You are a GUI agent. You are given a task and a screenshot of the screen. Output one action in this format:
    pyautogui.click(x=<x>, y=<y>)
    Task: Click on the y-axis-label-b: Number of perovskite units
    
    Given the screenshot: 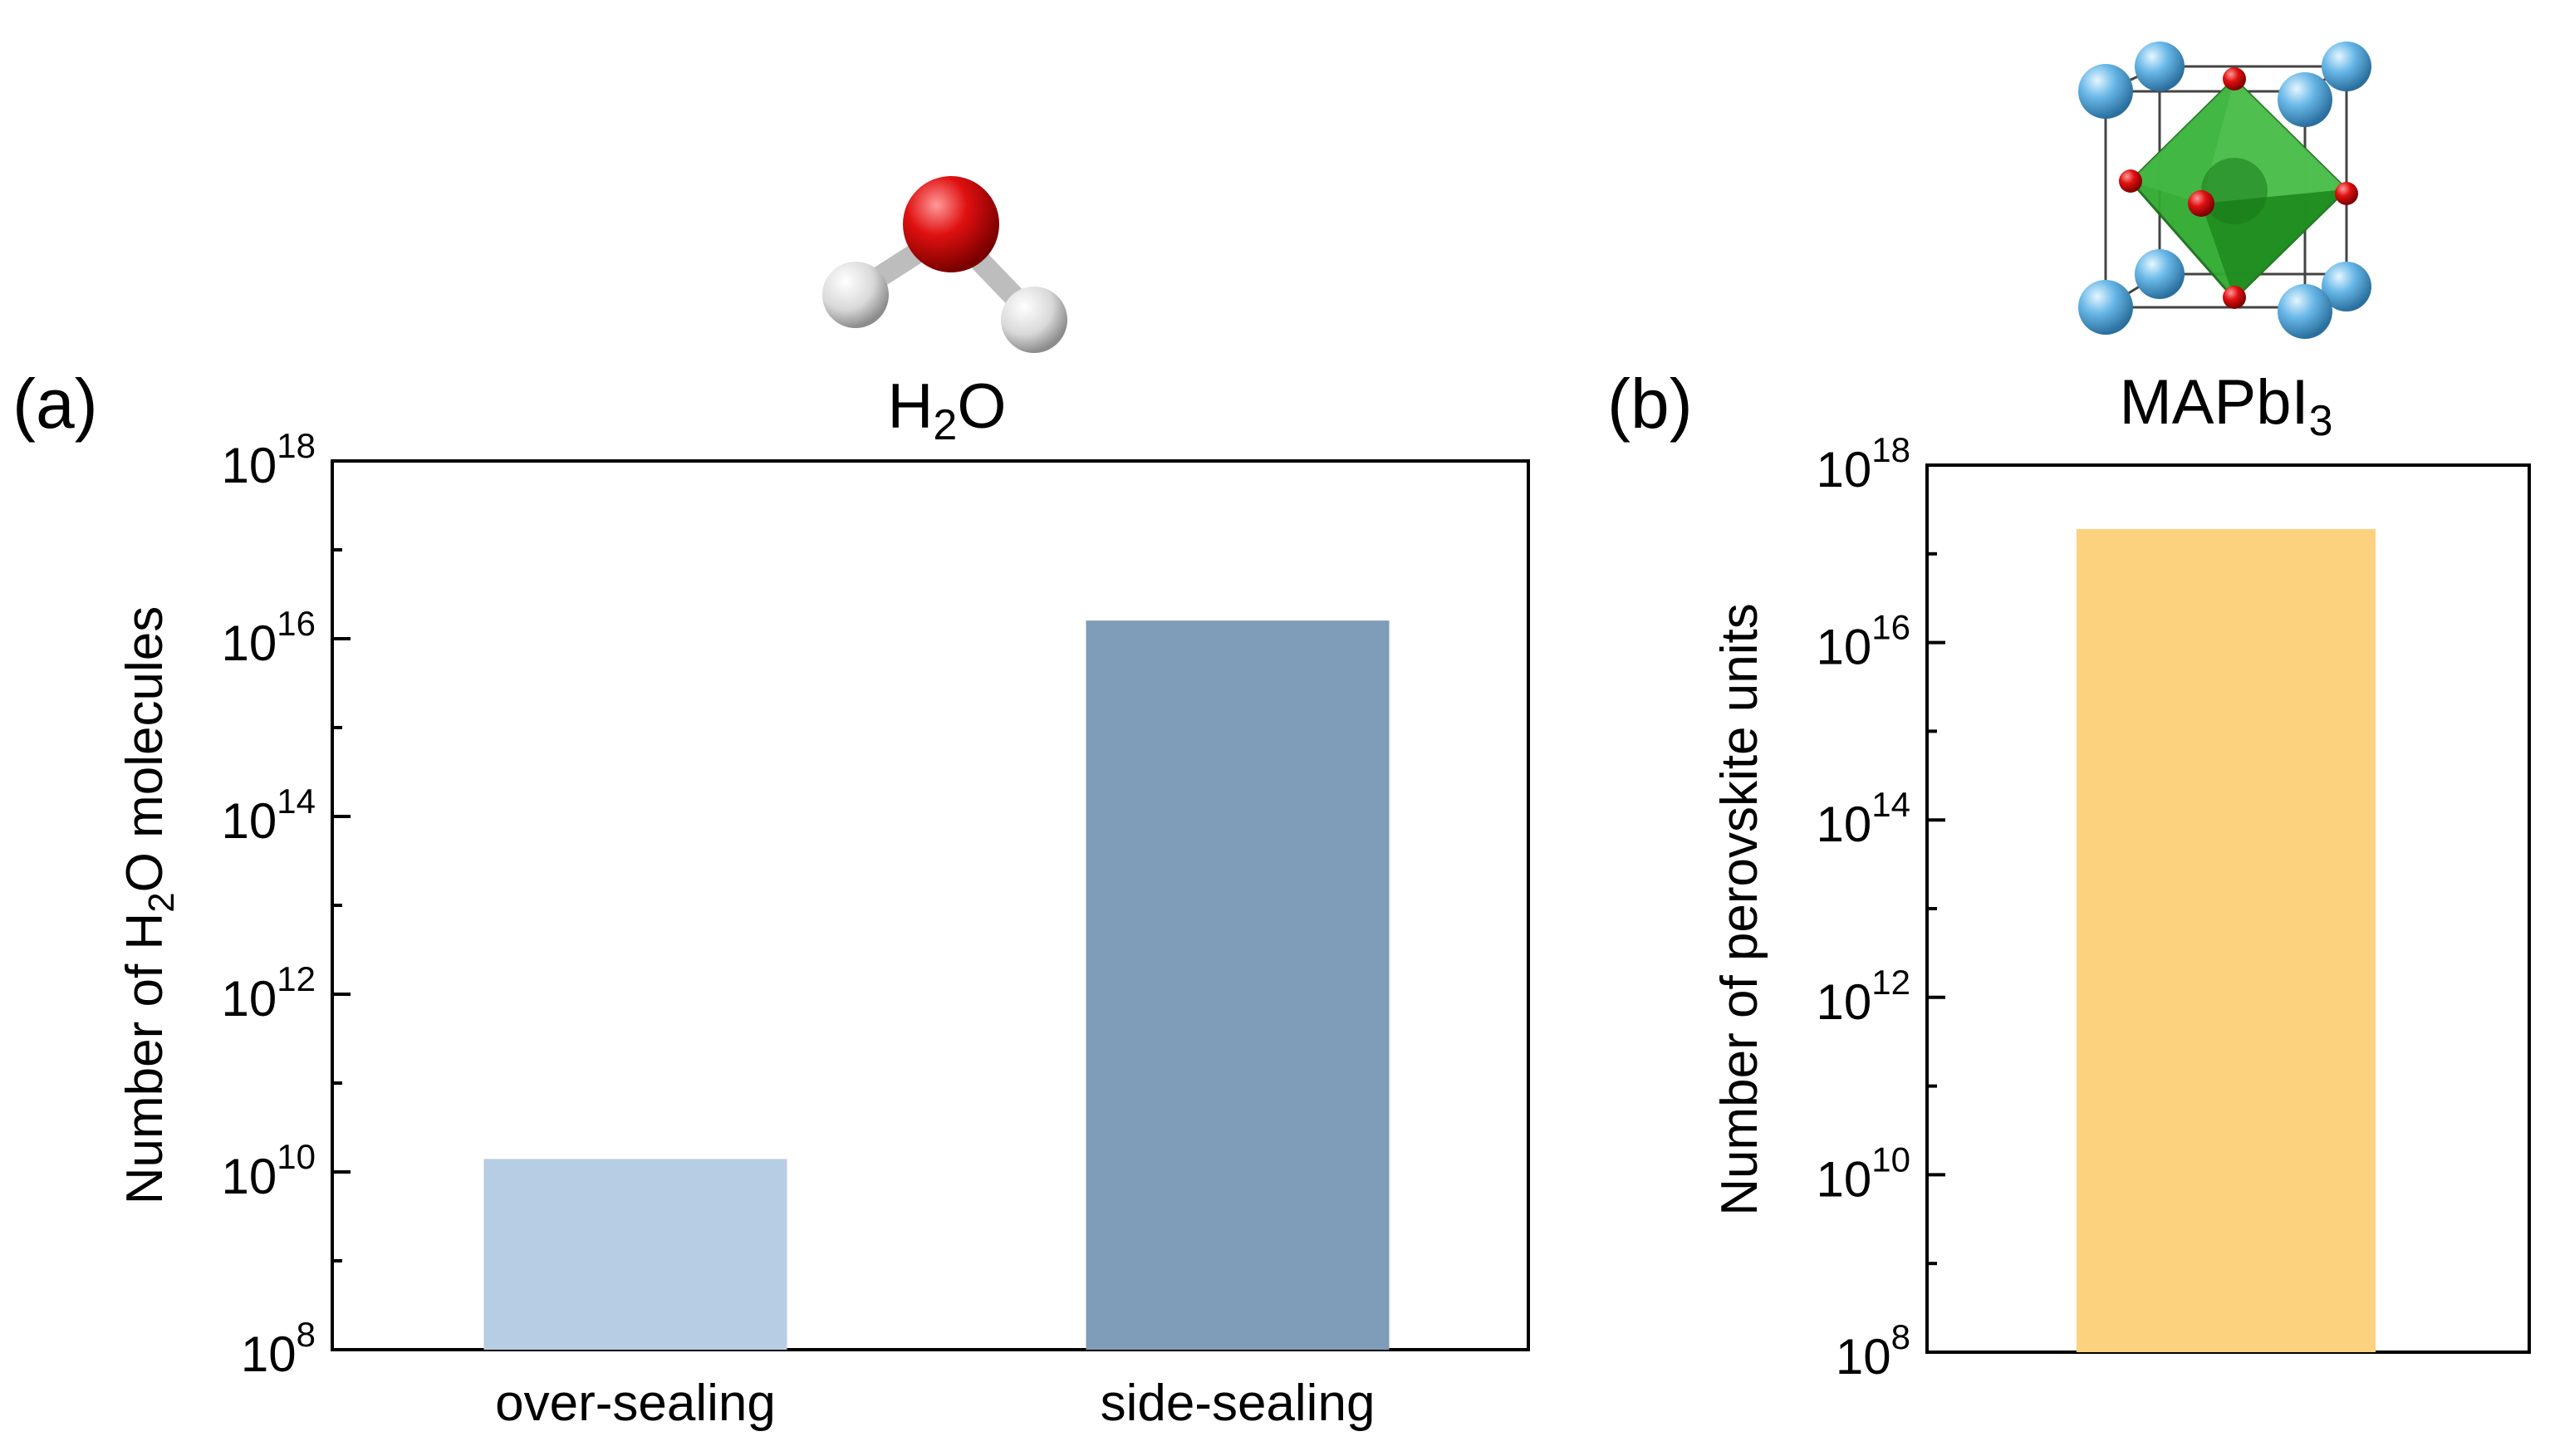 What is the action you would take?
    pyautogui.click(x=1739, y=909)
    